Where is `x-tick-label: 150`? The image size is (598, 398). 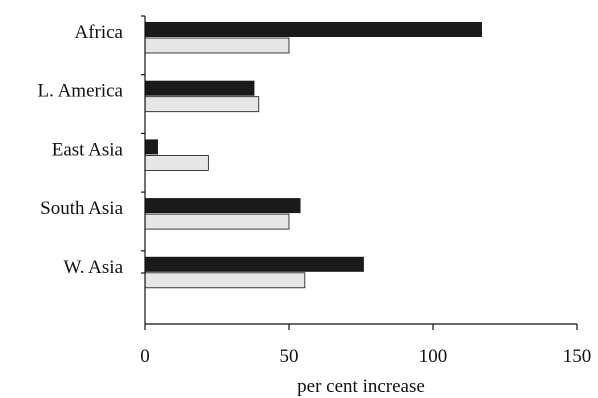 x-tick-label: 150 is located at coordinates (577, 356).